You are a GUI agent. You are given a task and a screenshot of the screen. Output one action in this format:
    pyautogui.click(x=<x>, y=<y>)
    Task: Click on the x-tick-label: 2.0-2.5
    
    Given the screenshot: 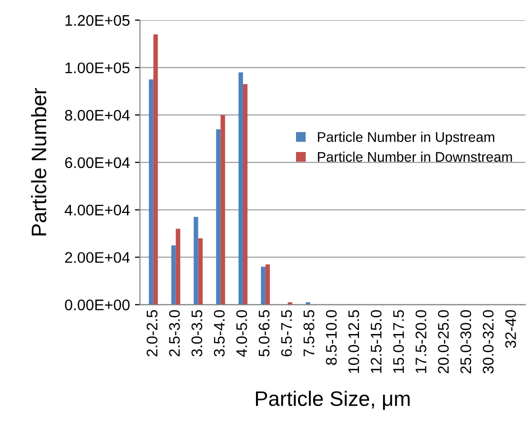 What is the action you would take?
    pyautogui.click(x=152, y=333)
    